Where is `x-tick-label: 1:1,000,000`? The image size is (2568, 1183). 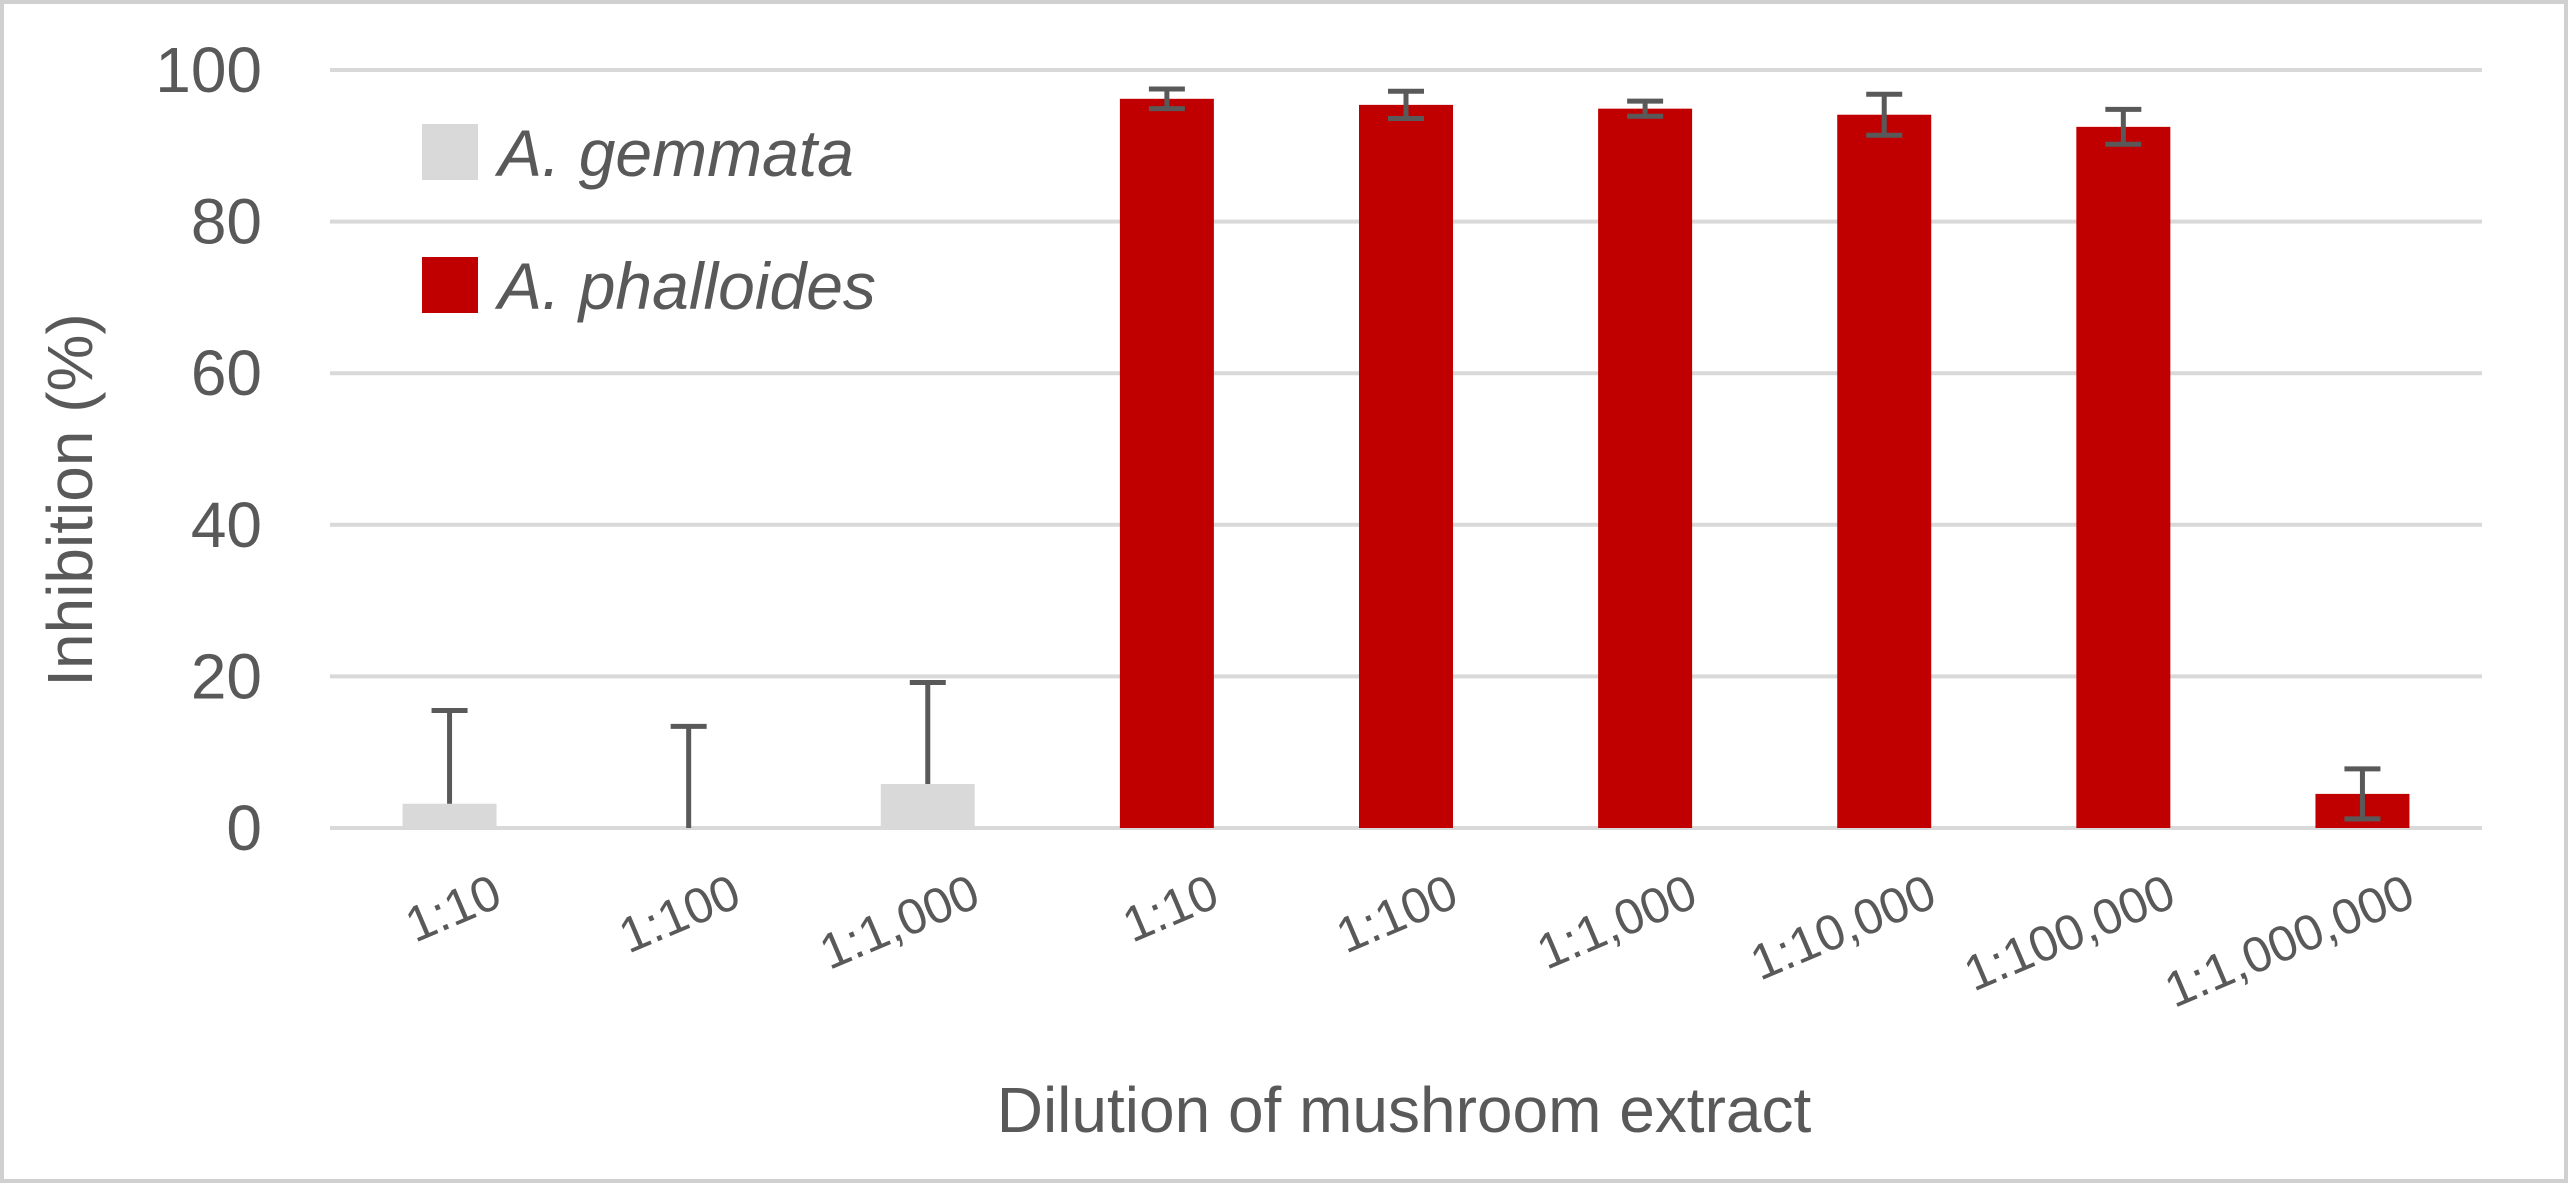 x-tick-label: 1:1,000,000 is located at coordinates (2289, 941).